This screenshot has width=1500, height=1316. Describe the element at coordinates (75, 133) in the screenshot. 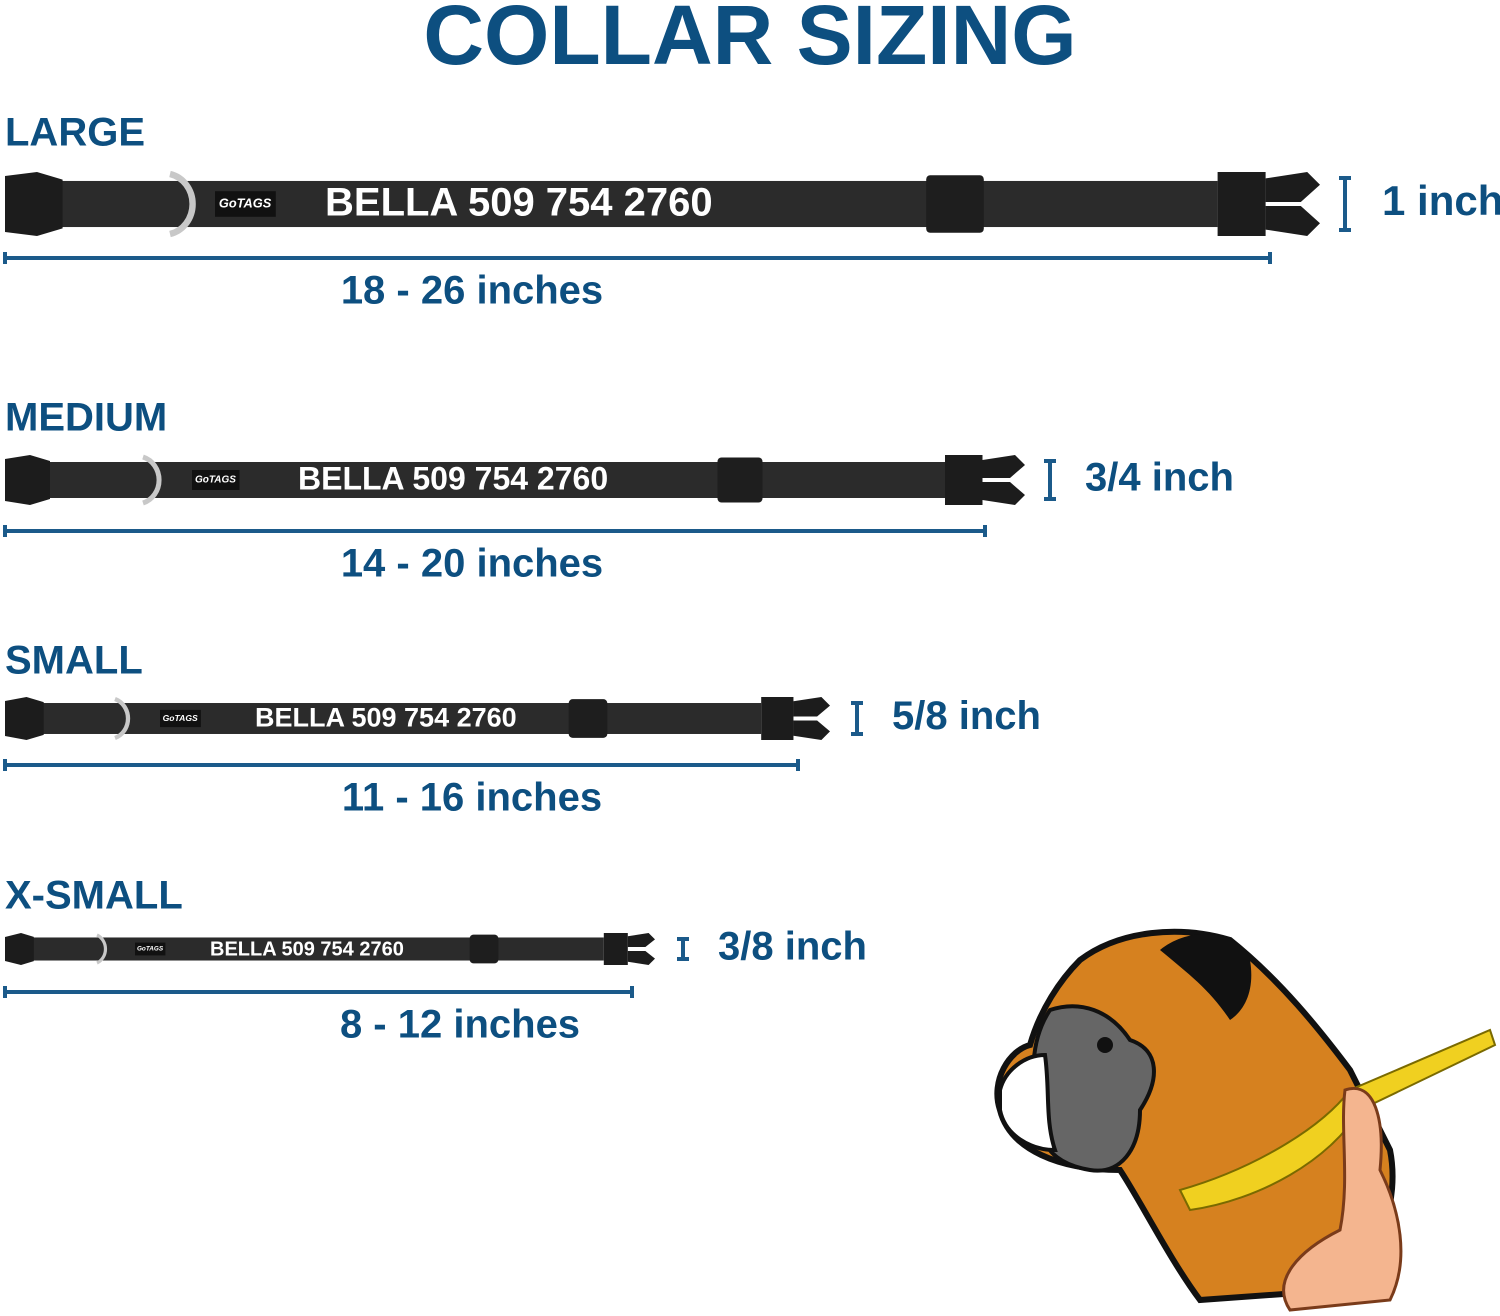

I see `size-label: LARGE` at that location.